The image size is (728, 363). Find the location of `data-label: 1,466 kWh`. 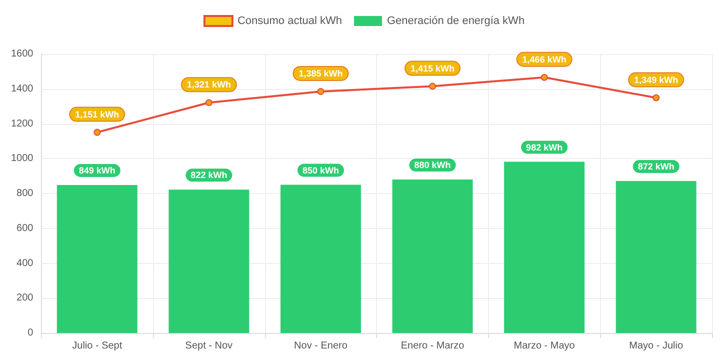

data-label: 1,466 kWh is located at coordinates (544, 59).